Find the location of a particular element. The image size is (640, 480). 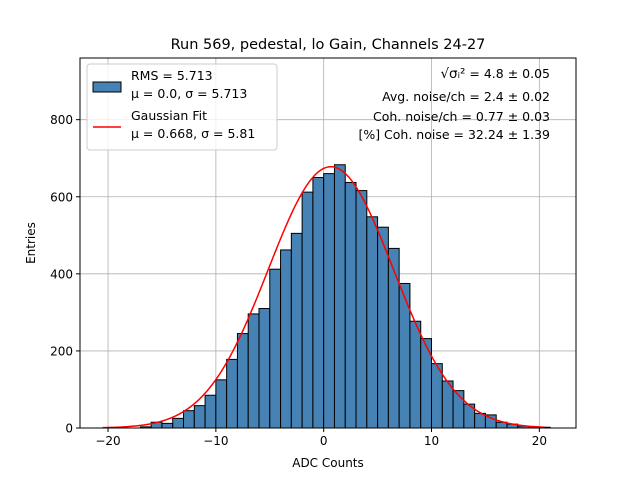

legend-fit-label: Gaussian Fit is located at coordinates (169, 115).